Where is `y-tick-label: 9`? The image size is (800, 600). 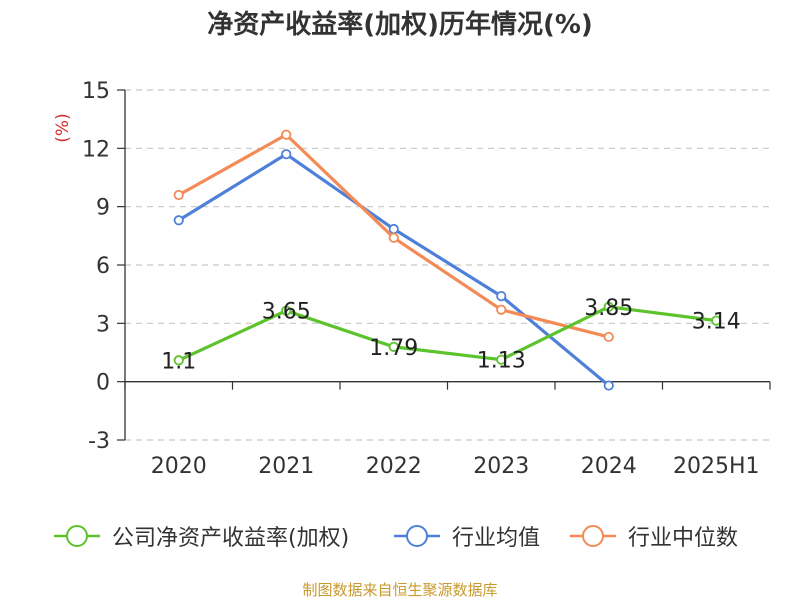
y-tick-label: 9 is located at coordinates (103, 208).